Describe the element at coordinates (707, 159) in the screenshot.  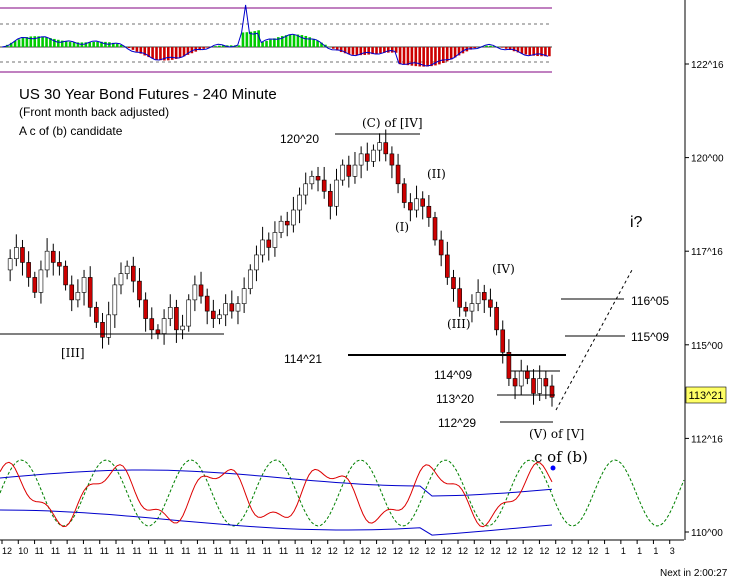
I see `price-tick-label: 120^00` at that location.